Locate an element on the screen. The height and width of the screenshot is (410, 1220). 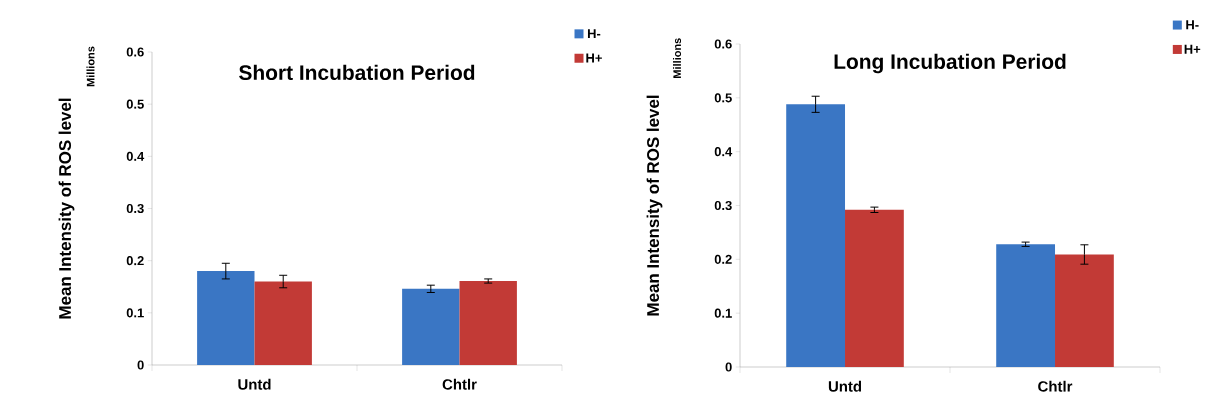
chart-title: Long Incubation Period is located at coordinates (950, 63).